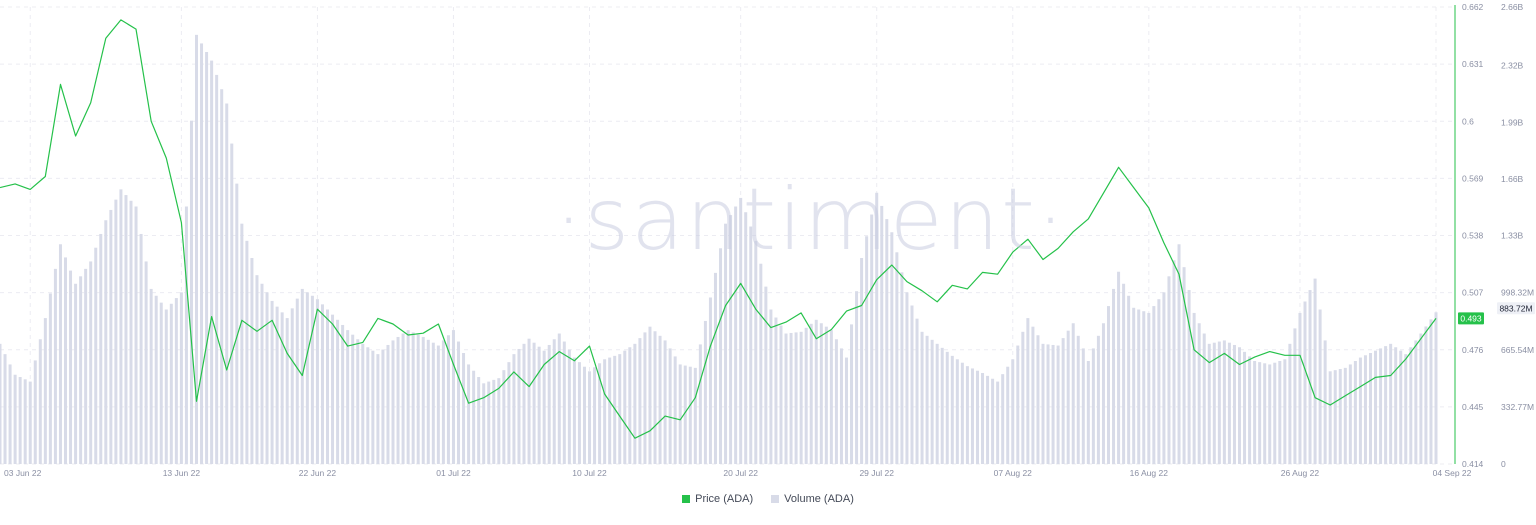 The width and height of the screenshot is (1536, 525). What do you see at coordinates (717, 499) in the screenshot?
I see `legend-item-price: Price (ADA)` at bounding box center [717, 499].